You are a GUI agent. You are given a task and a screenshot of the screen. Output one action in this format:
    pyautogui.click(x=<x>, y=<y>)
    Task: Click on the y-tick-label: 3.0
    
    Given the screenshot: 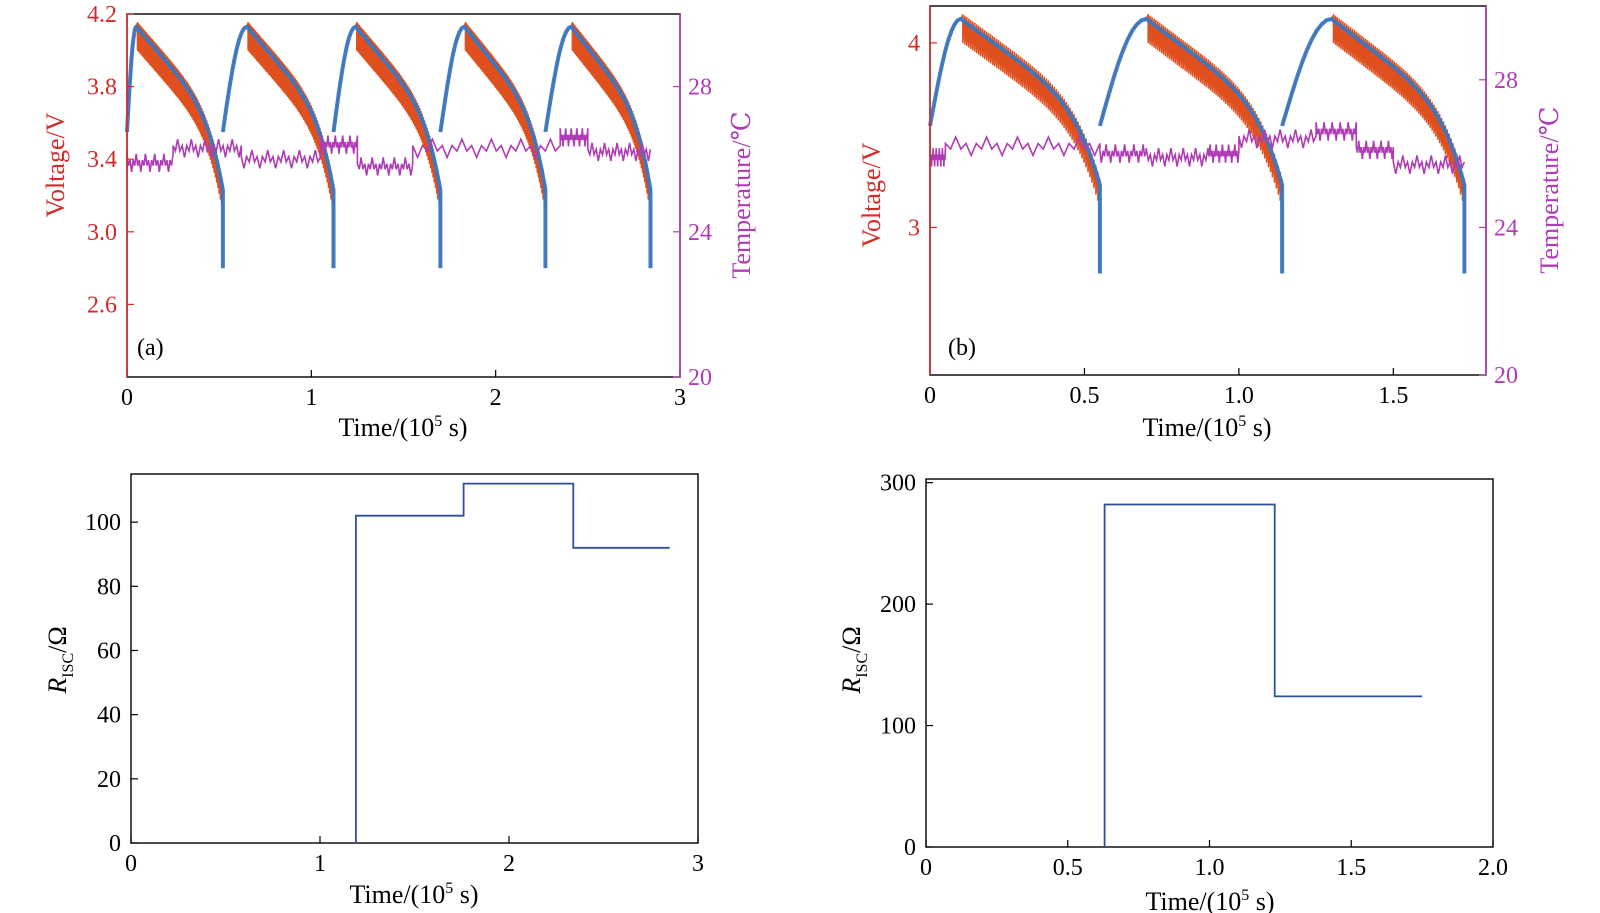 What is the action you would take?
    pyautogui.click(x=102, y=233)
    